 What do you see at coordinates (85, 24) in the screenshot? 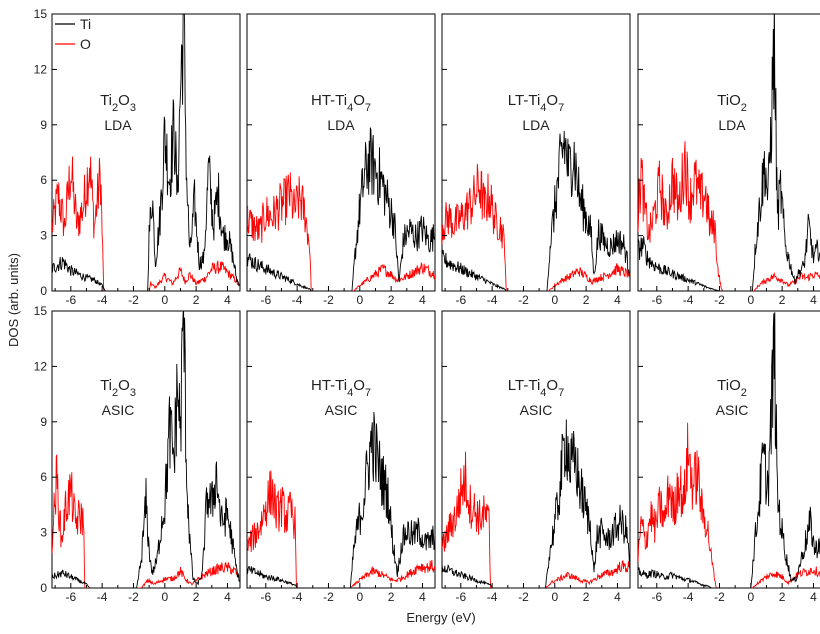
I see `legend-label-ti: Ti` at bounding box center [85, 24].